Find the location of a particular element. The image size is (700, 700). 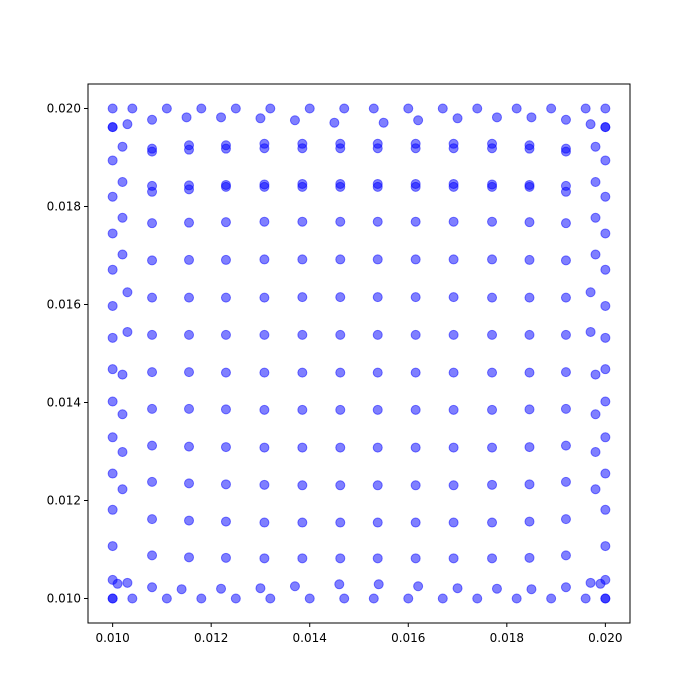

y-axis-ticks: 0.010 0.012 0.014 0.016 0.018 0.020 is located at coordinates (67, 354).